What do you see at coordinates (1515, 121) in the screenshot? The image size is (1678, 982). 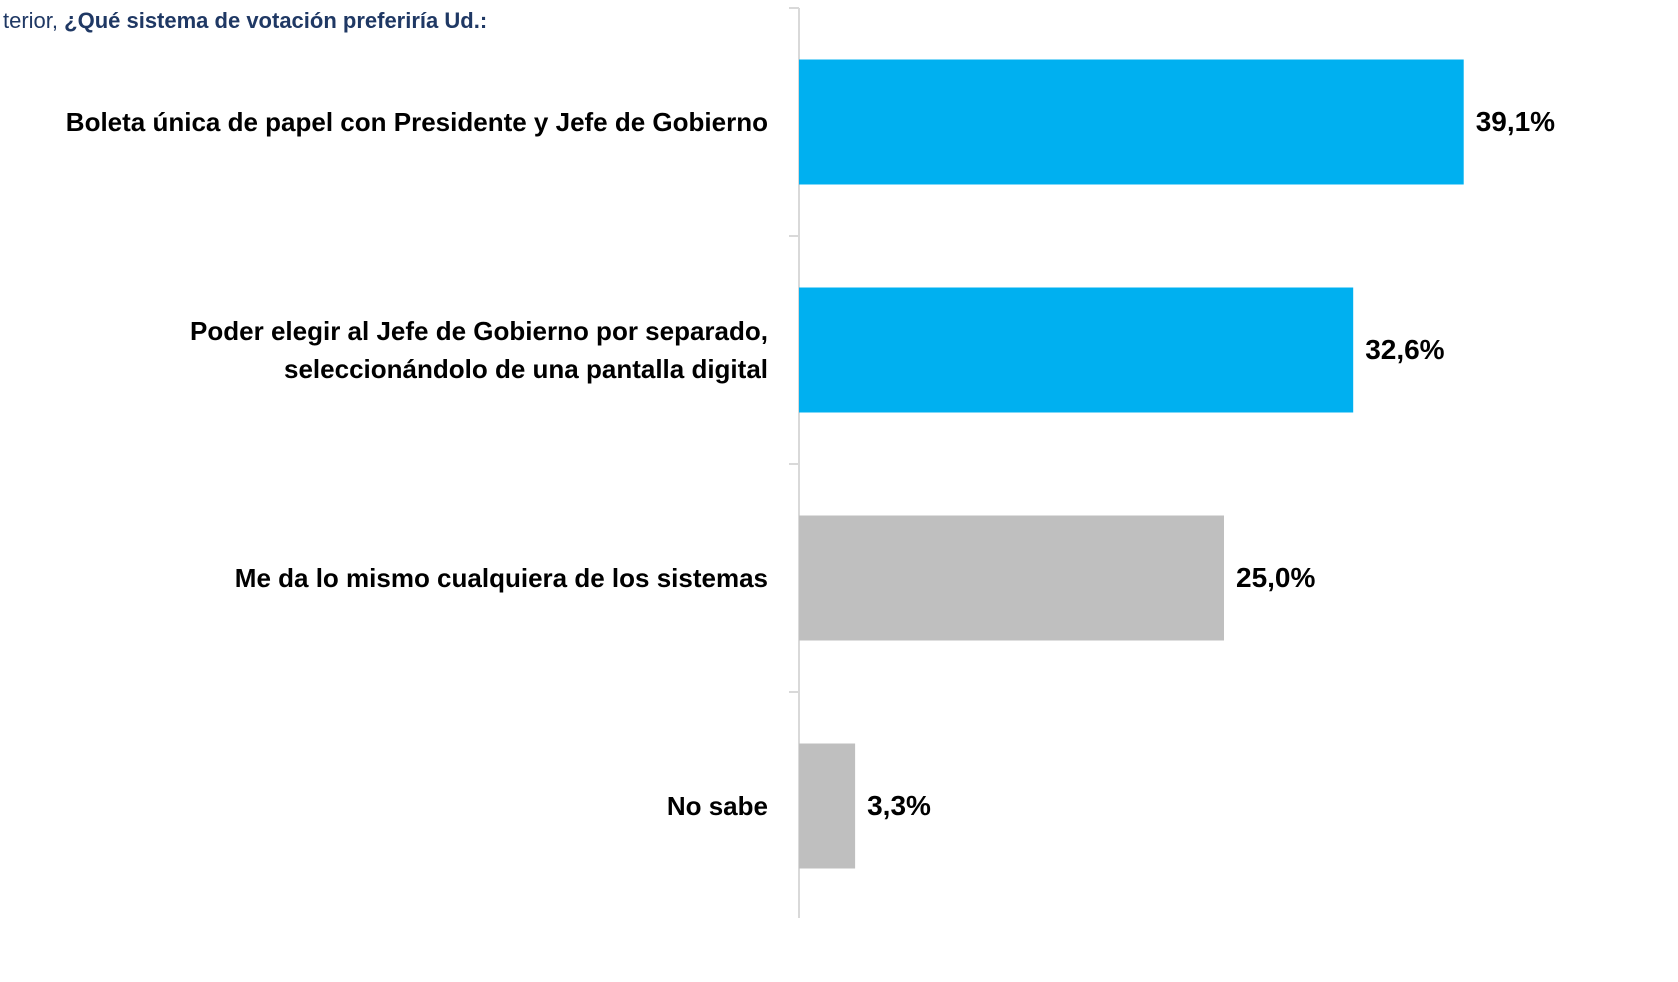 I see `value-label: 39,1%` at bounding box center [1515, 121].